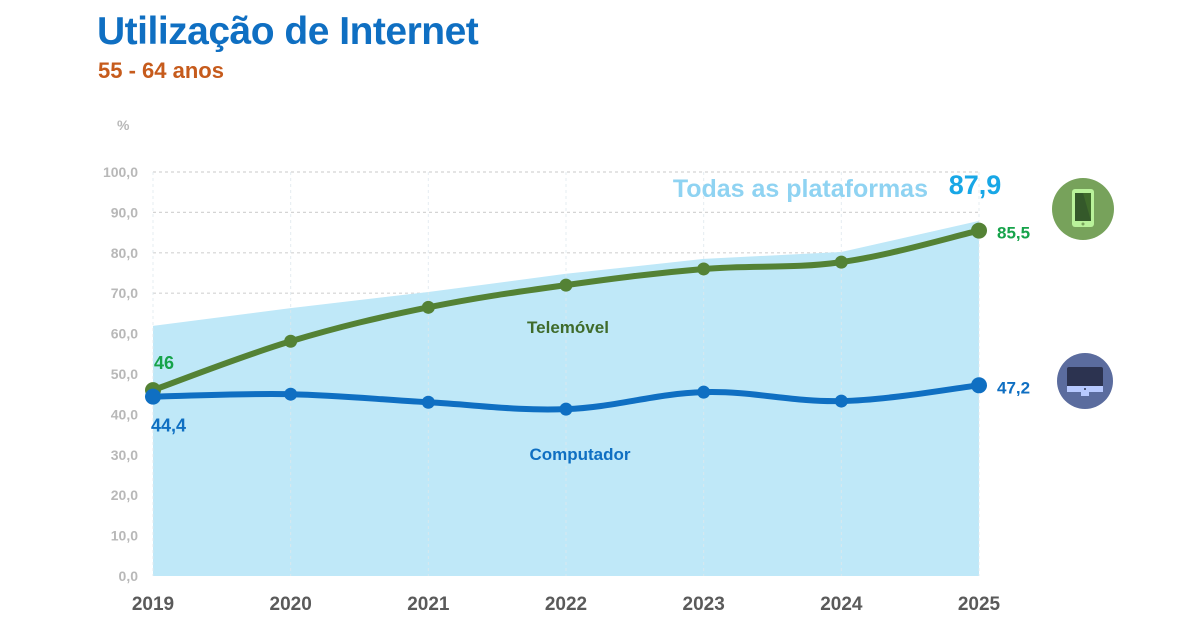  What do you see at coordinates (568, 327) in the screenshot?
I see `series-label-telemovel: Telemóvel` at bounding box center [568, 327].